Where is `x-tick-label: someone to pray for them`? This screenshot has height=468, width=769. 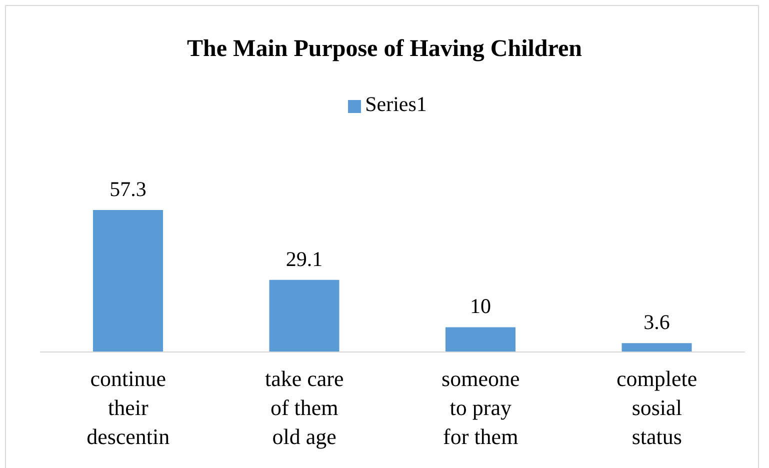 x-tick-label: someone to pray for them is located at coordinates (481, 407).